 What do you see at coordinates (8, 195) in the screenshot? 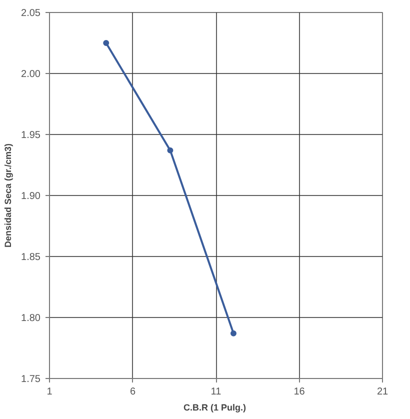
I see `y-axis-title: Densidad Seca (gr./cm3)` at bounding box center [8, 195].